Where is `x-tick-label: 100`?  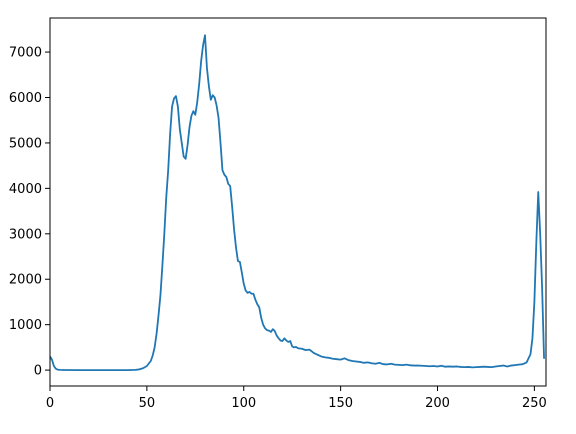
x-tick-label: 100 is located at coordinates (243, 403).